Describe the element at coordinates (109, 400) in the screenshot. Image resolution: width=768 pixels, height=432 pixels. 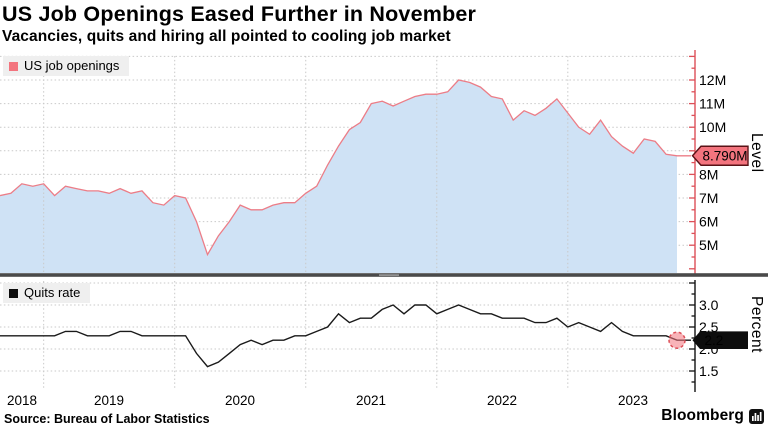
I see `x-axis-year-label: 2019` at that location.